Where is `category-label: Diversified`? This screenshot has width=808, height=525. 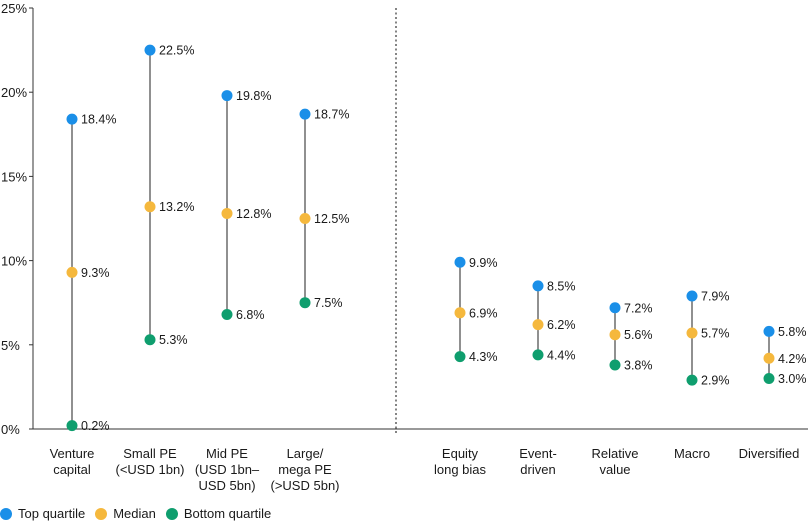
category-label: Diversified is located at coordinates (769, 453).